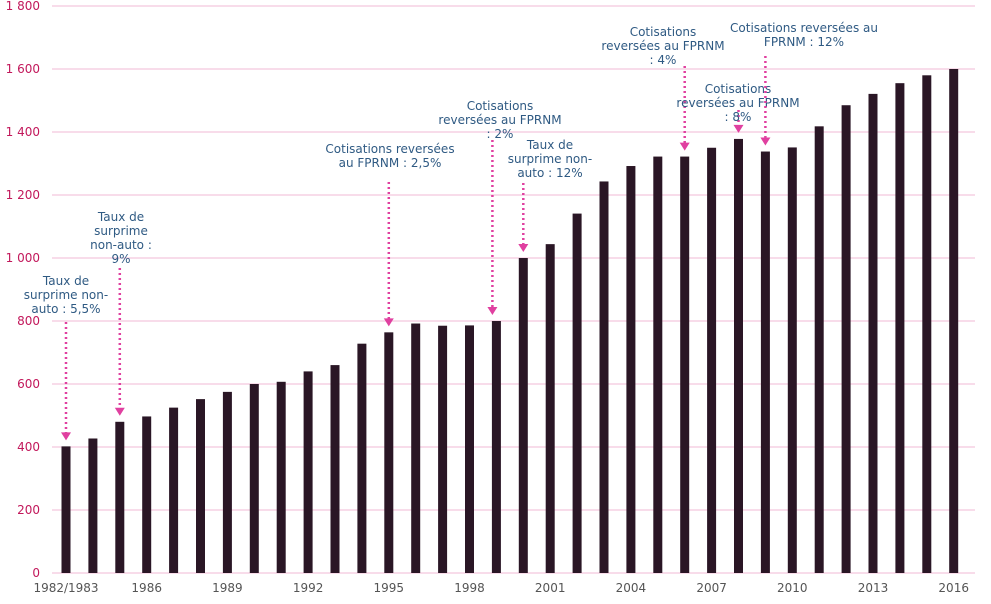  Describe the element at coordinates (23, 290) in the screenshot. I see `y-axis-ticks: 0 200 400 600 800 1 000 1 200 1 400 1 600 1 800` at that location.